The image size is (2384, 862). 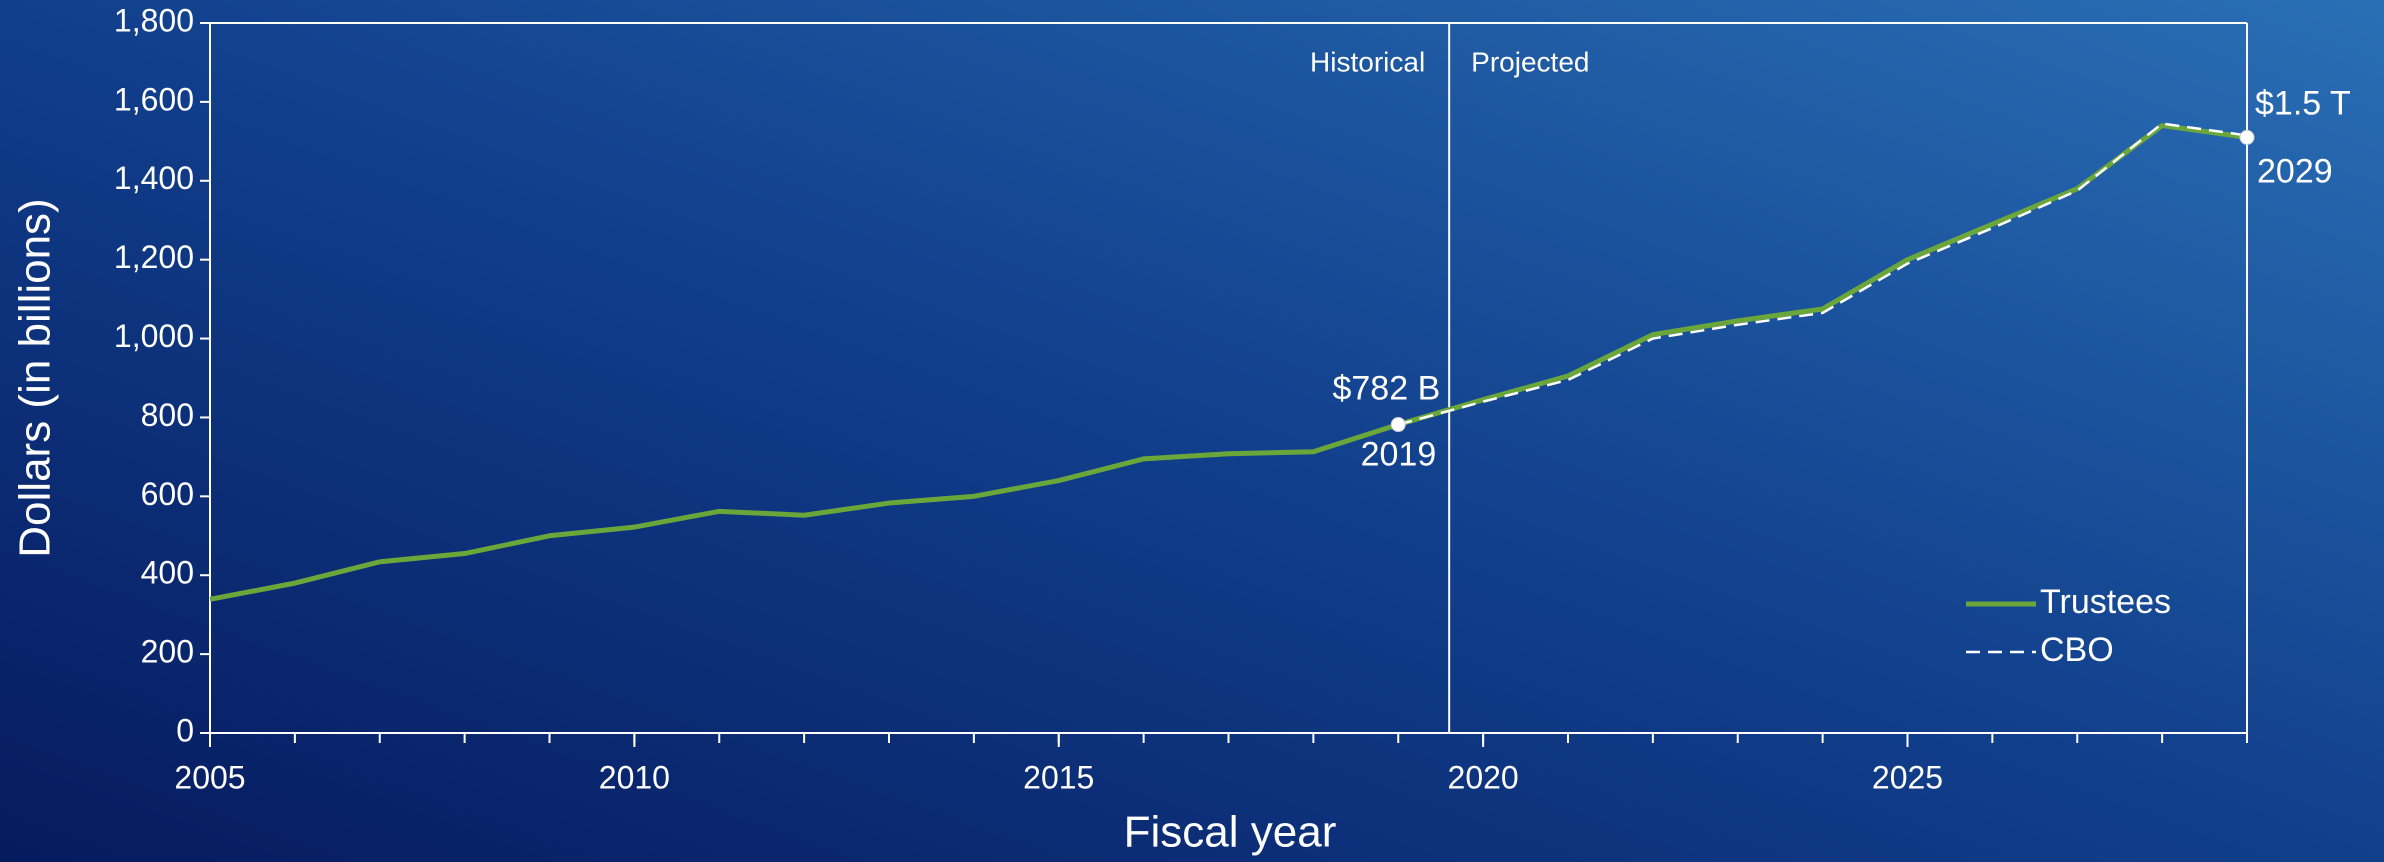 I want to click on legend-label: Trustees, so click(x=2105, y=602).